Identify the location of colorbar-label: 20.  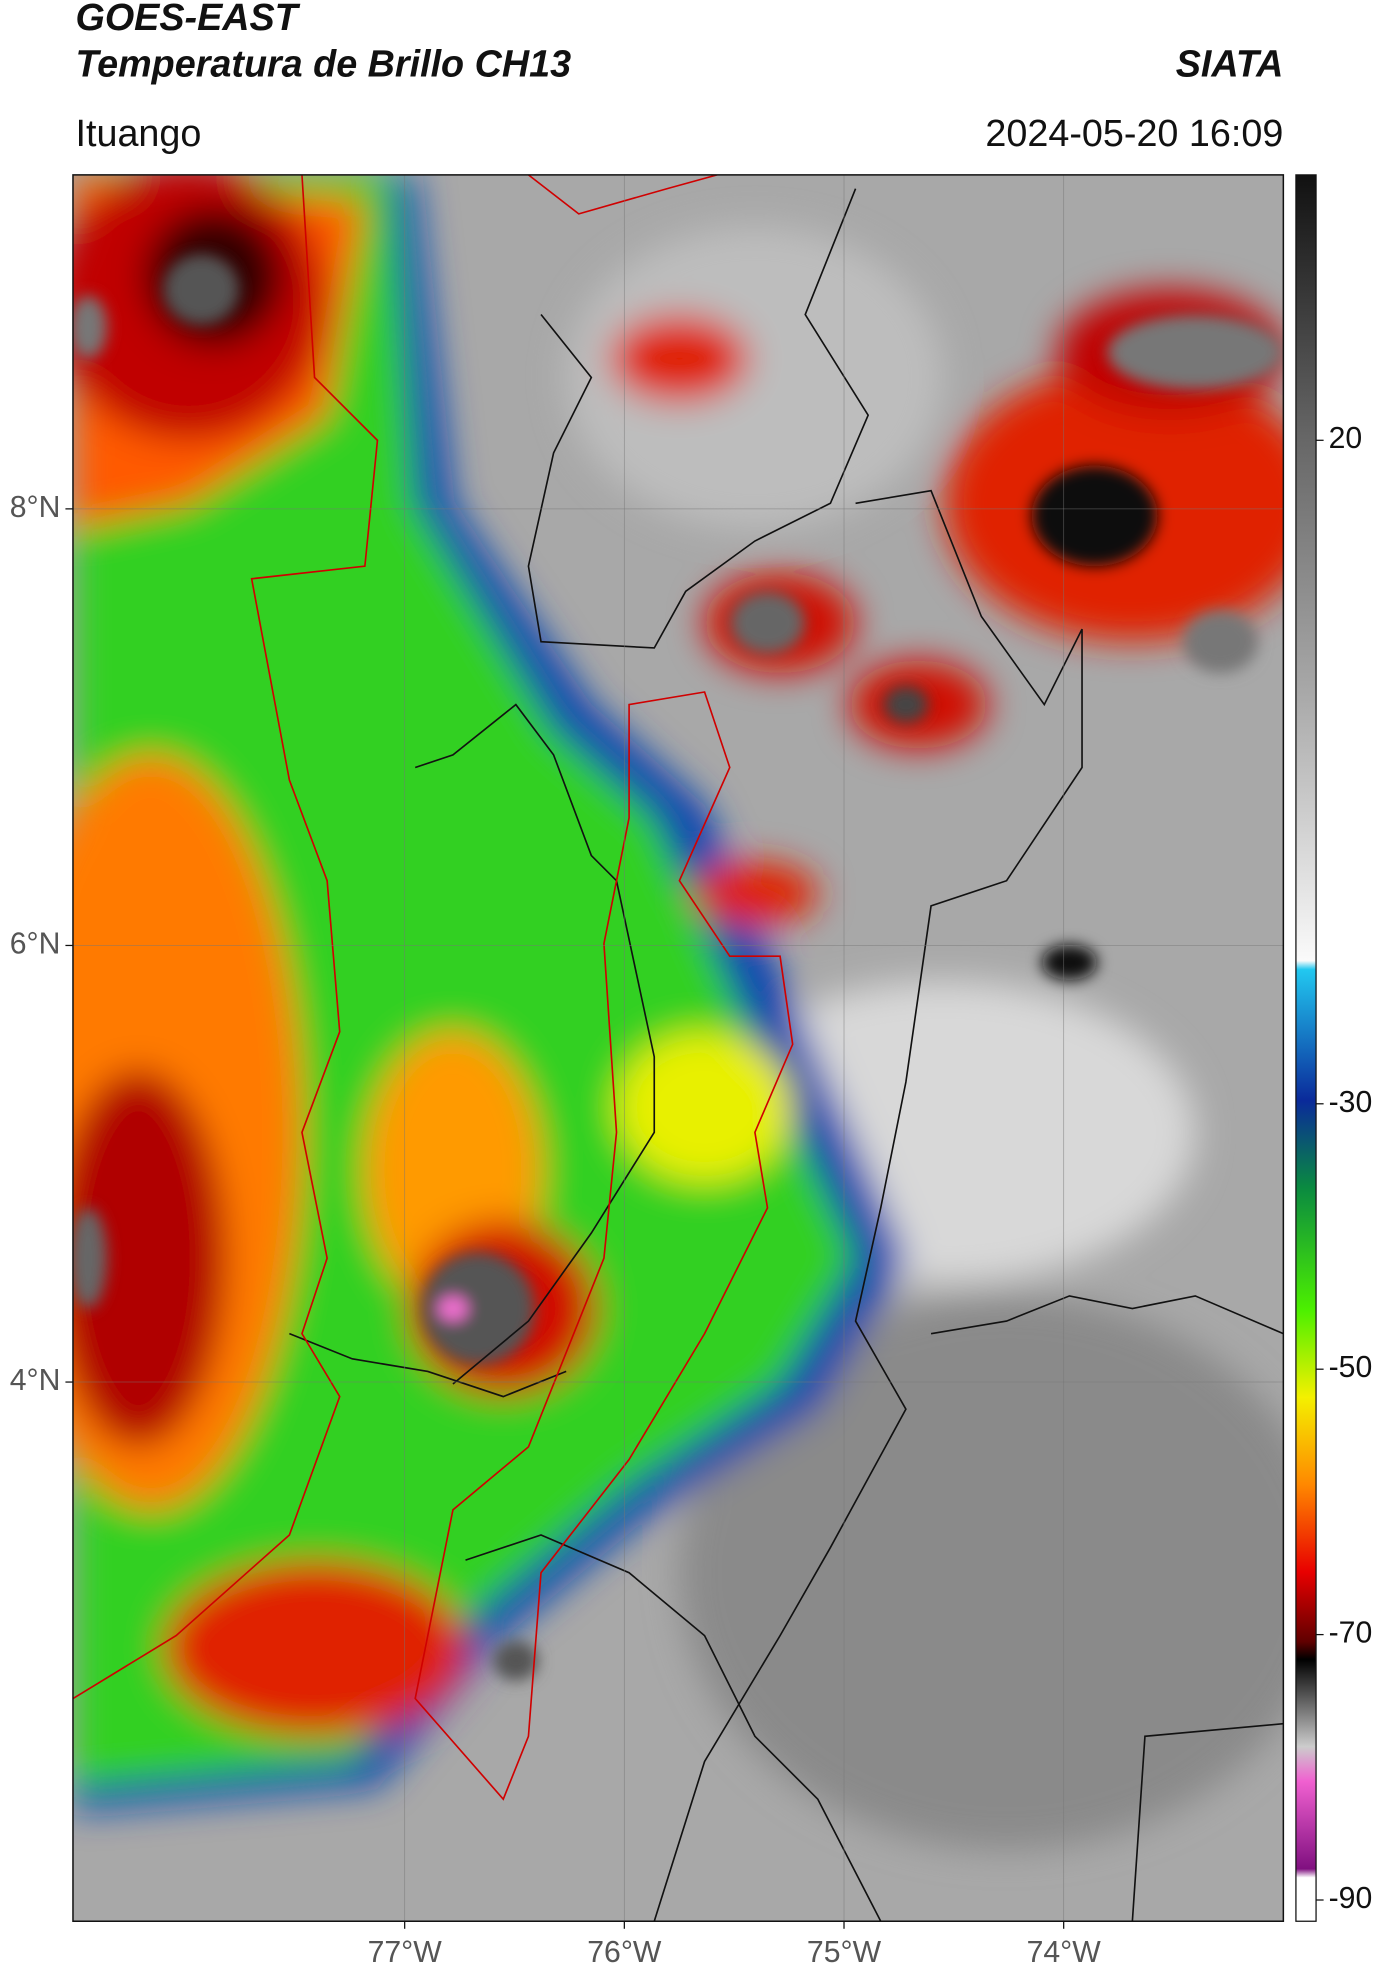
(1346, 438).